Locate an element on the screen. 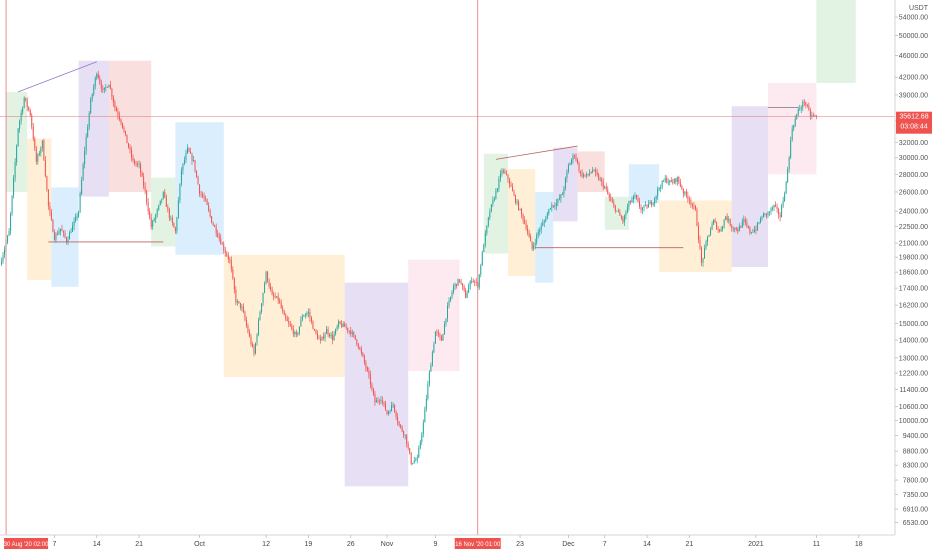 The height and width of the screenshot is (550, 932). y-tick-label: 46000.00 is located at coordinates (913, 56).